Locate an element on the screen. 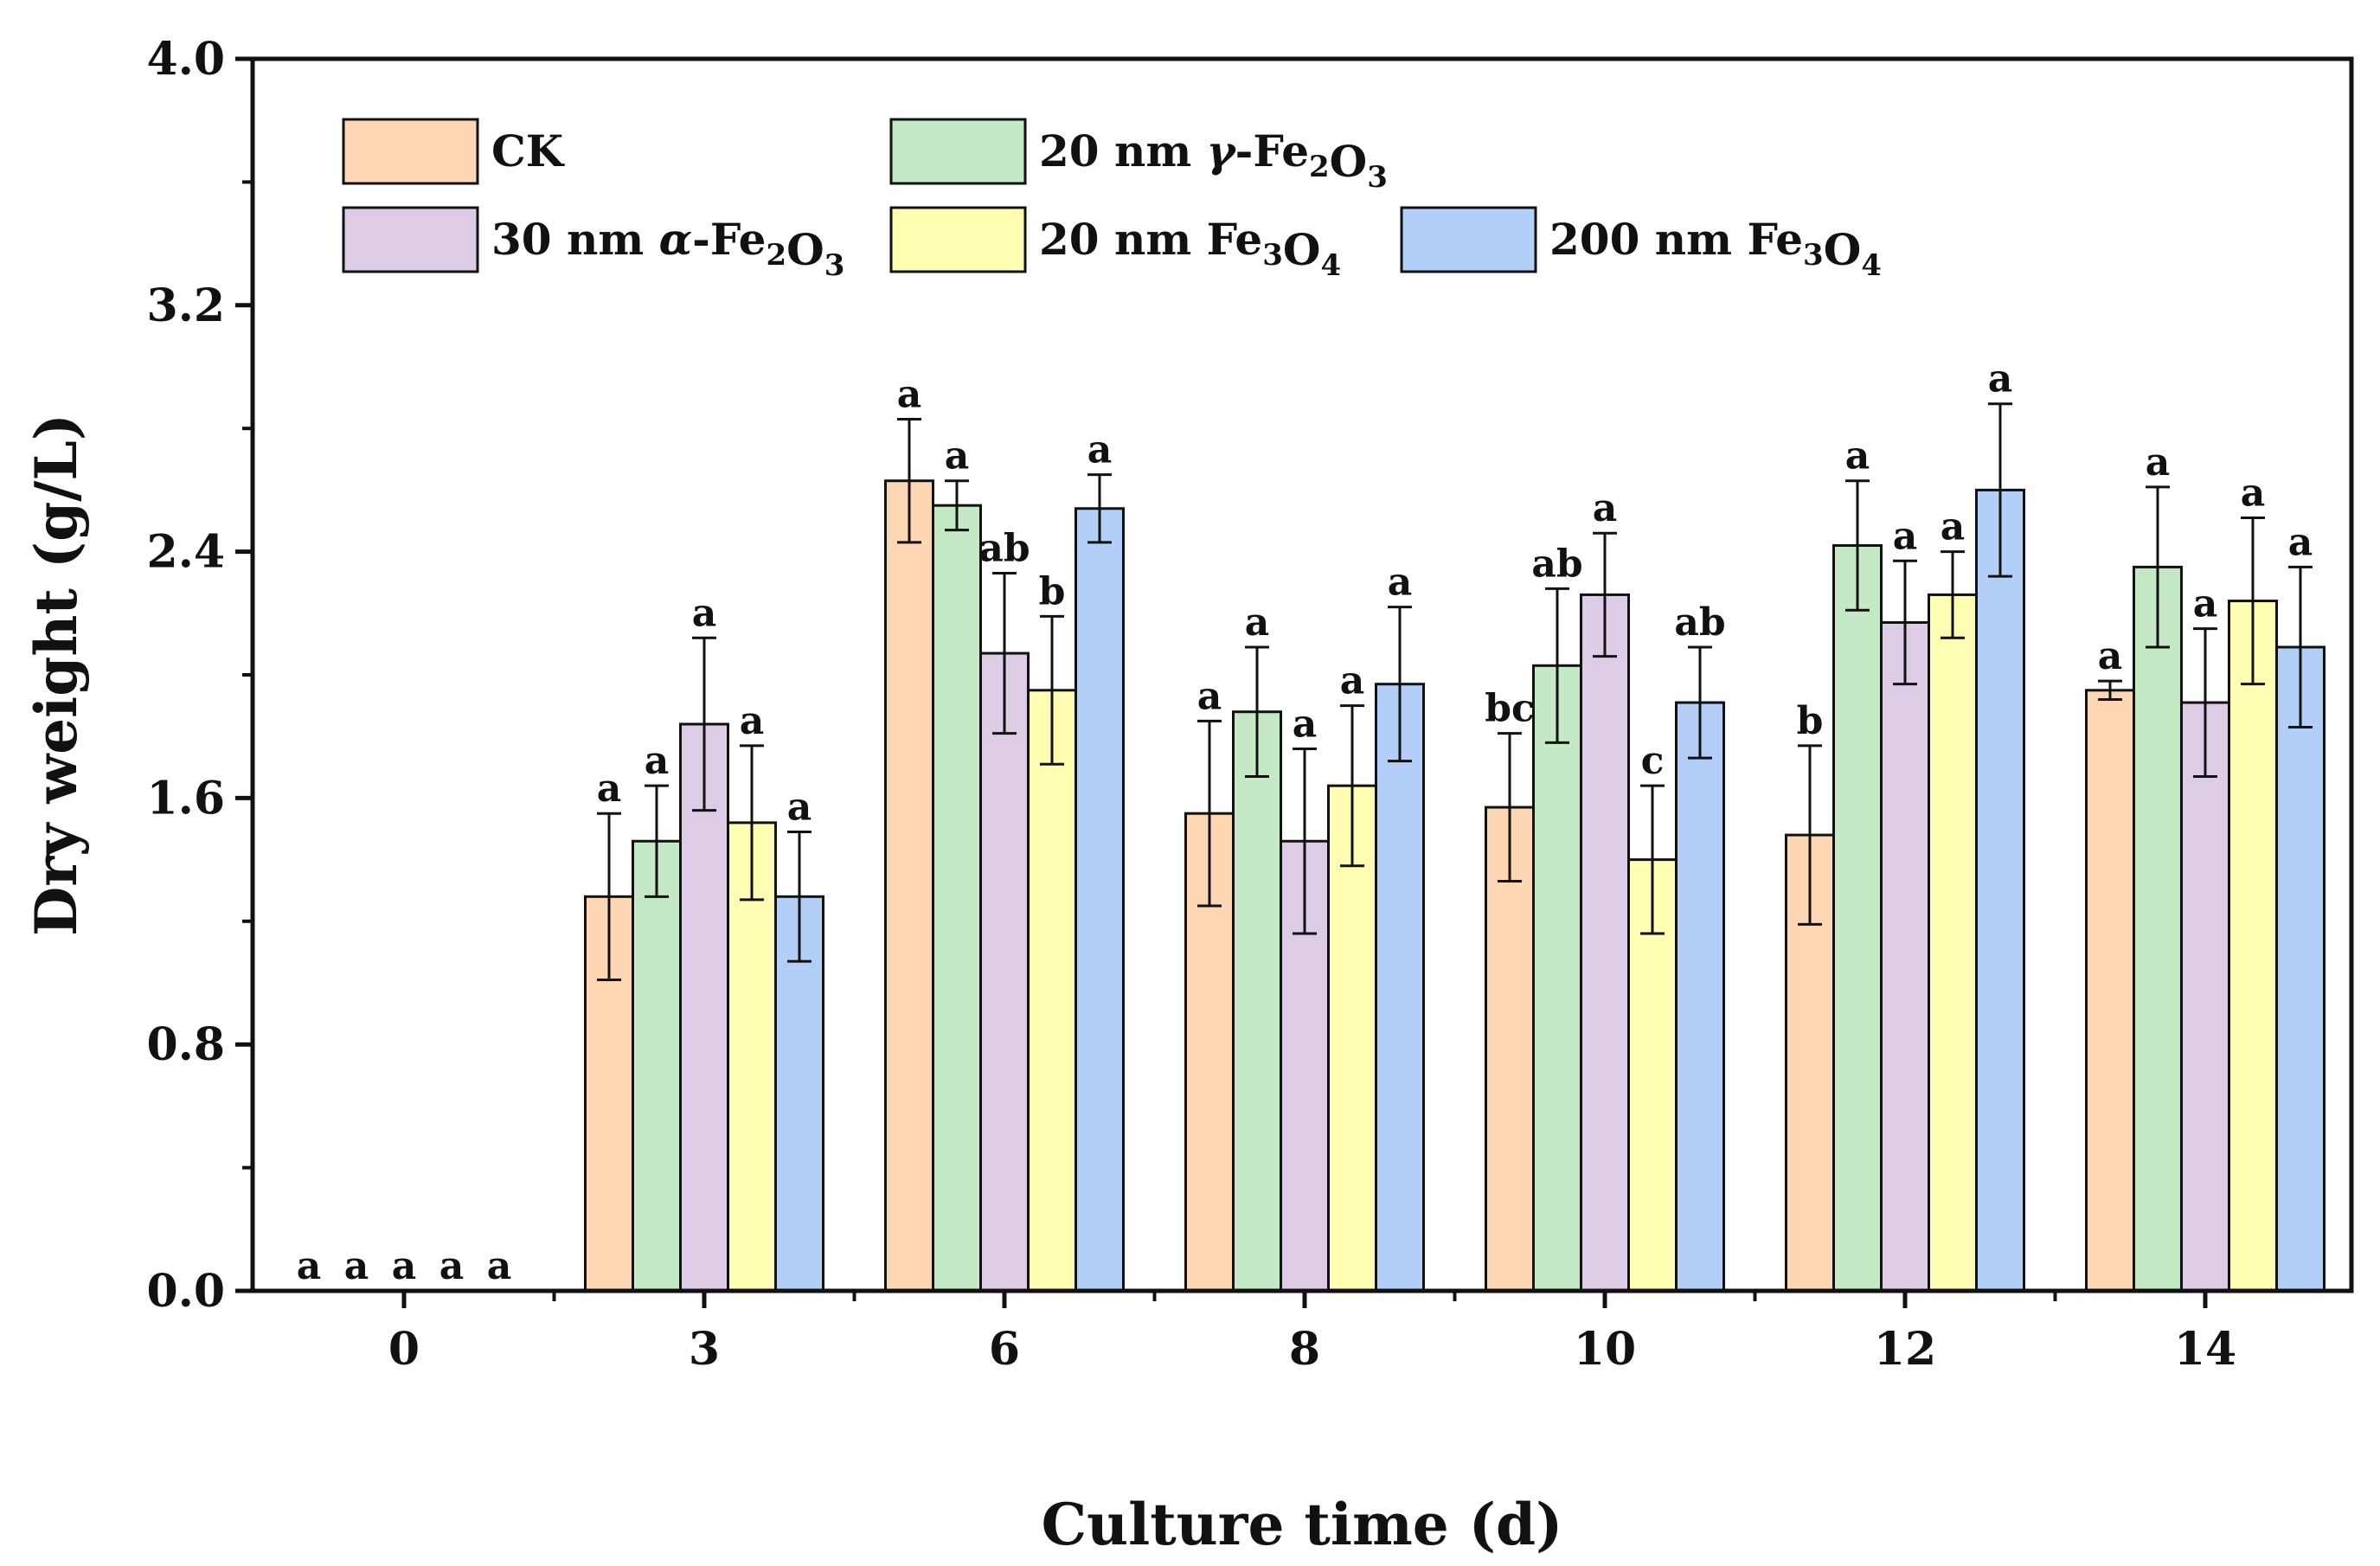 The image size is (2380, 1566). y-tick-label: 1.6 is located at coordinates (186, 798).